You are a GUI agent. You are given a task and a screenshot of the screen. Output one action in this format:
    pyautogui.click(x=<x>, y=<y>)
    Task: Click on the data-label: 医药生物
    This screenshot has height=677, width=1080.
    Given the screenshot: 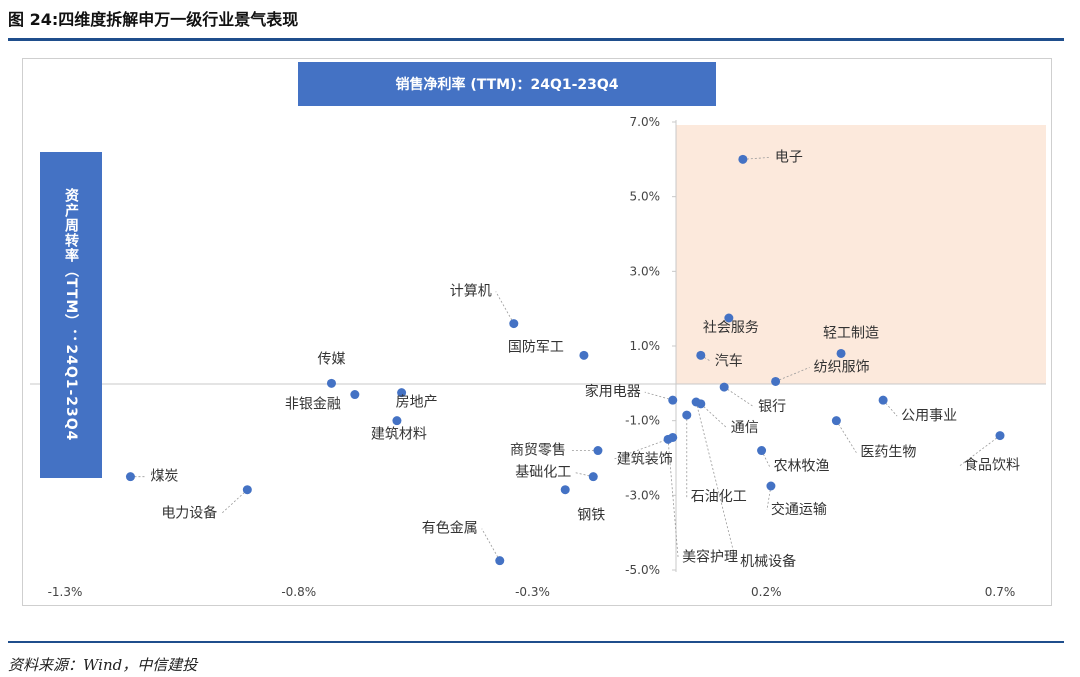 What is the action you would take?
    pyautogui.click(x=888, y=453)
    